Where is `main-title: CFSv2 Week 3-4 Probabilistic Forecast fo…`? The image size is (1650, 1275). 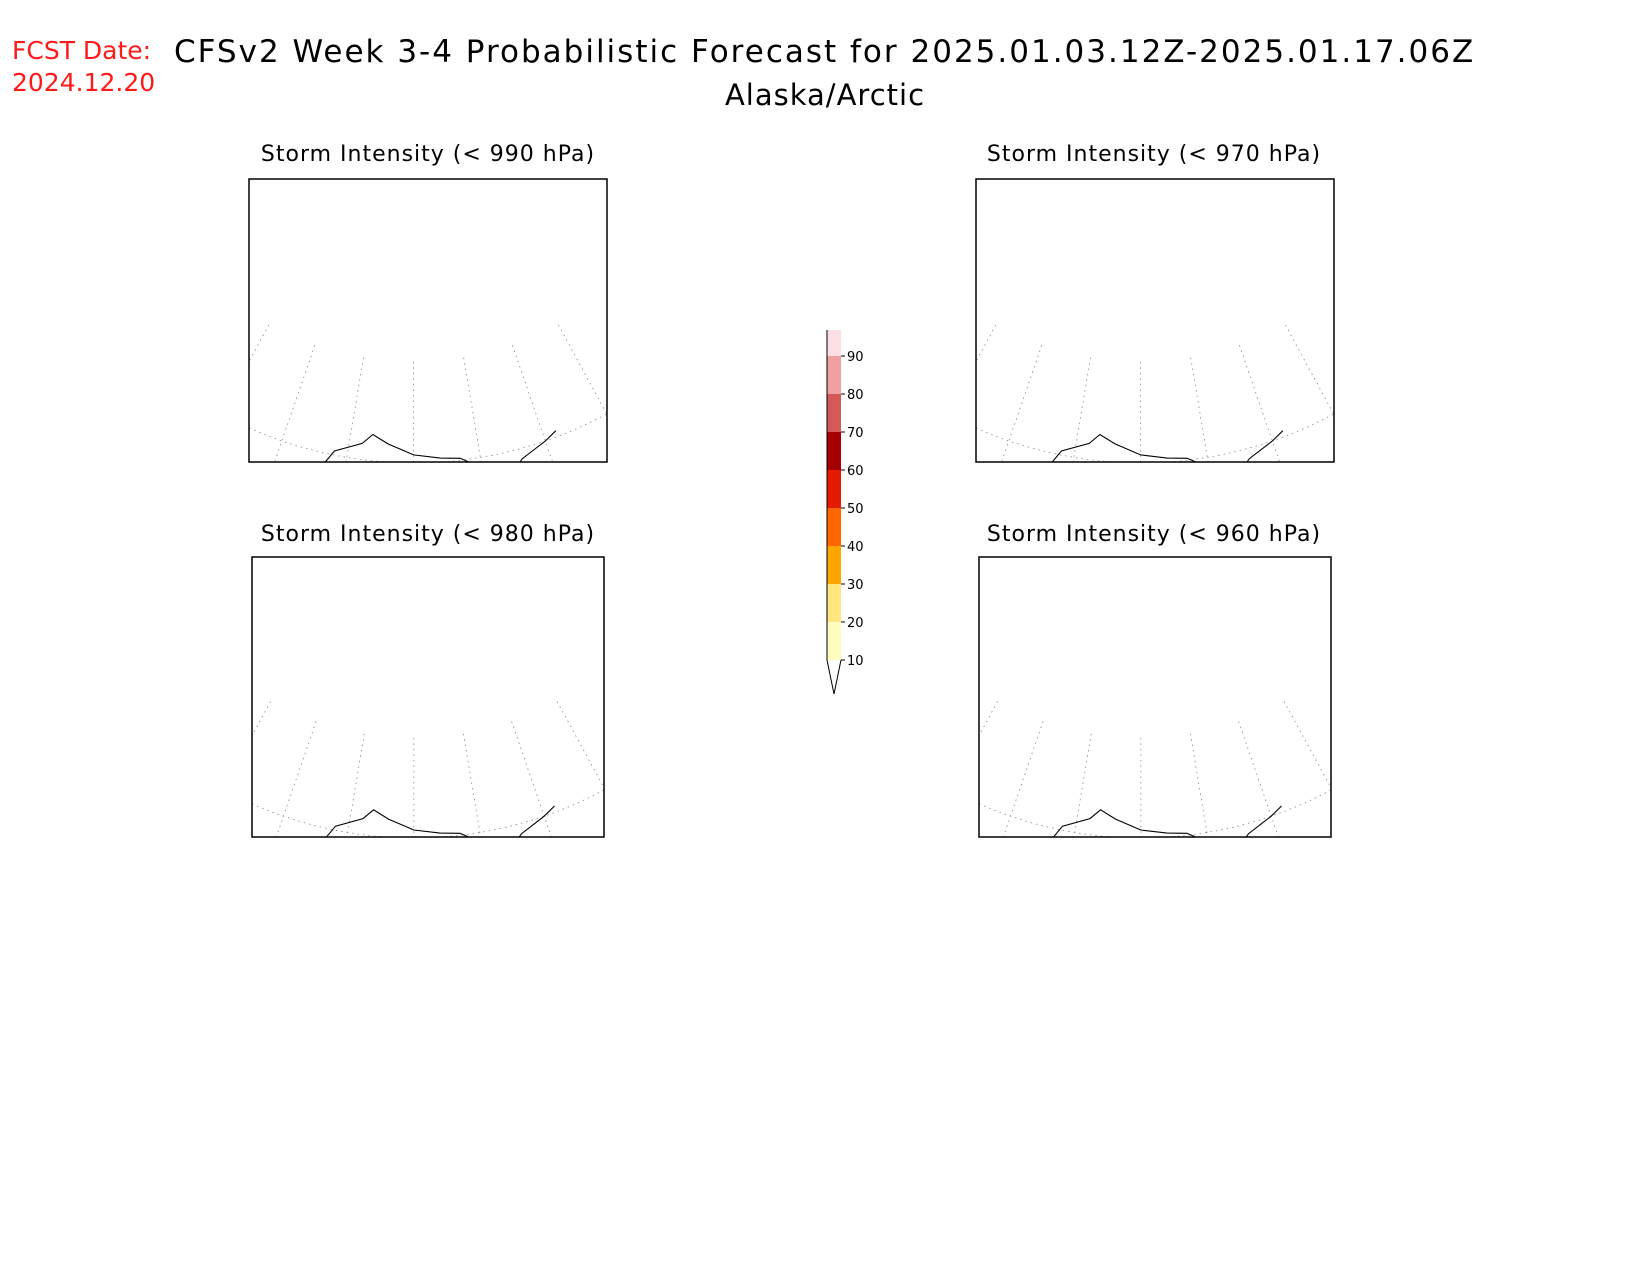
main-title: CFSv2 Week 3-4 Probabilistic Forecast fo… is located at coordinates (825, 52).